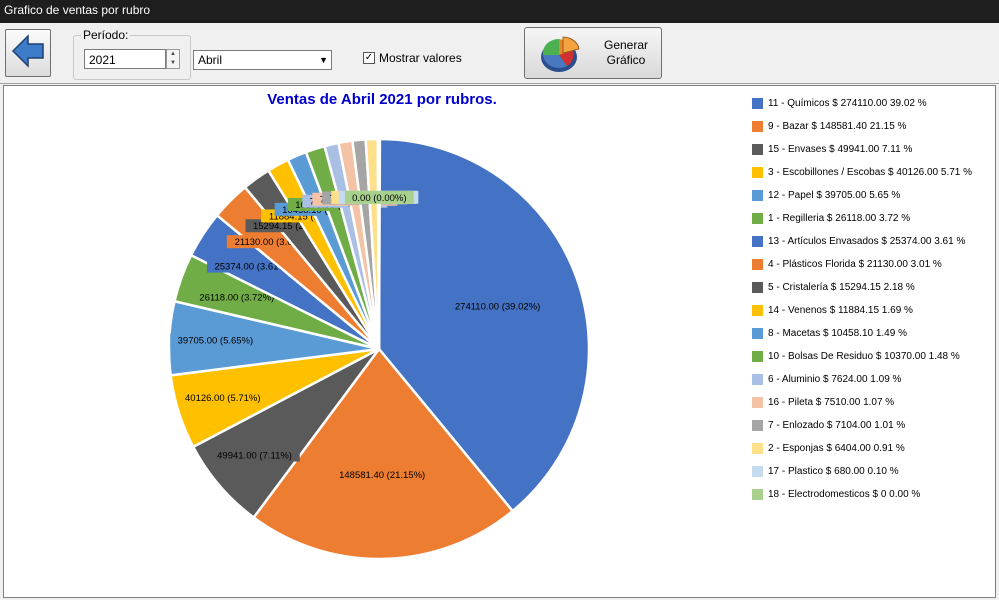 This screenshot has height=600, width=999. I want to click on pie-chart-icon, so click(561, 56).